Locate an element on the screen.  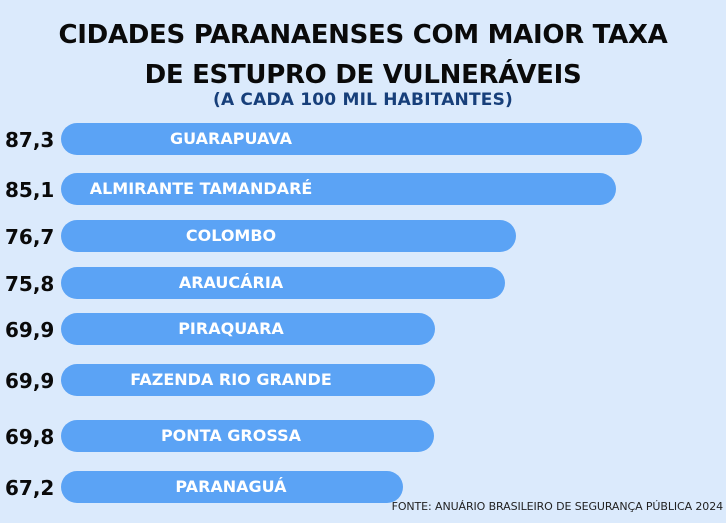
category-label-7: PONTA GROSSA is located at coordinates (231, 435).